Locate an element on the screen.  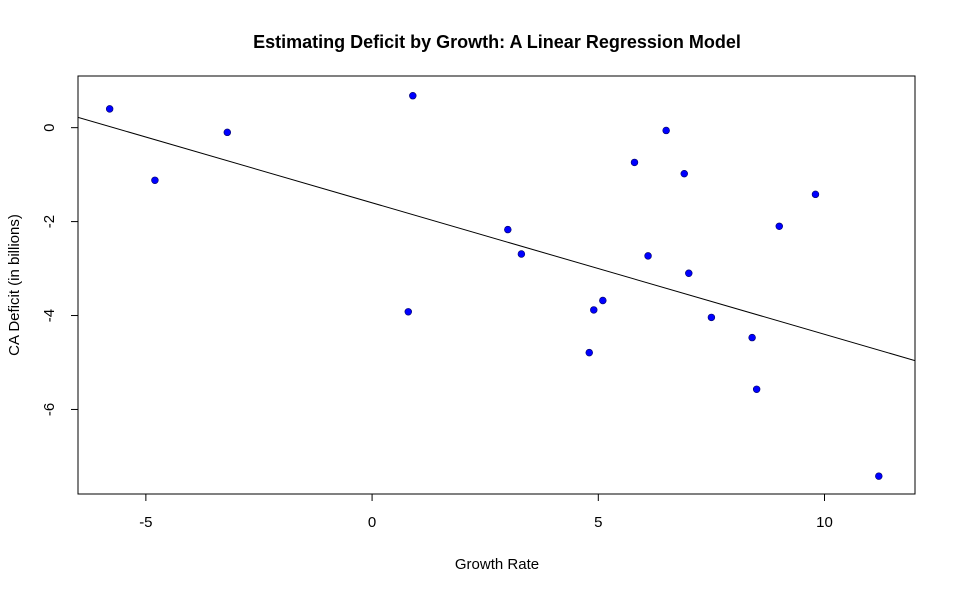
x-tick-label: -5 is located at coordinates (145, 522).